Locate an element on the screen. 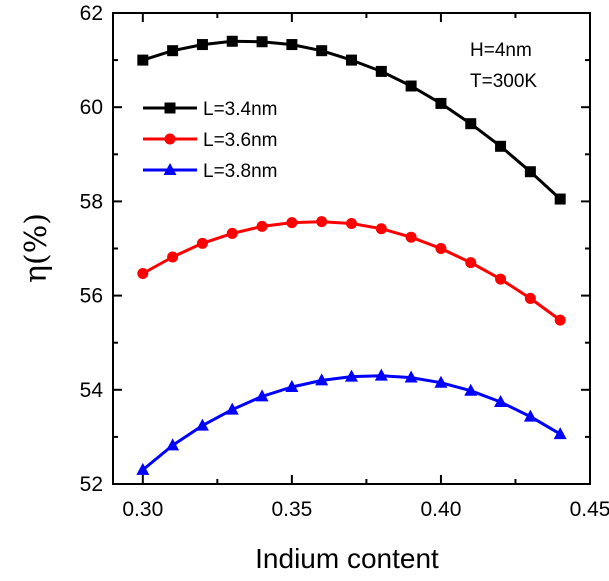  x-tick-label: 0.35 is located at coordinates (291, 509).